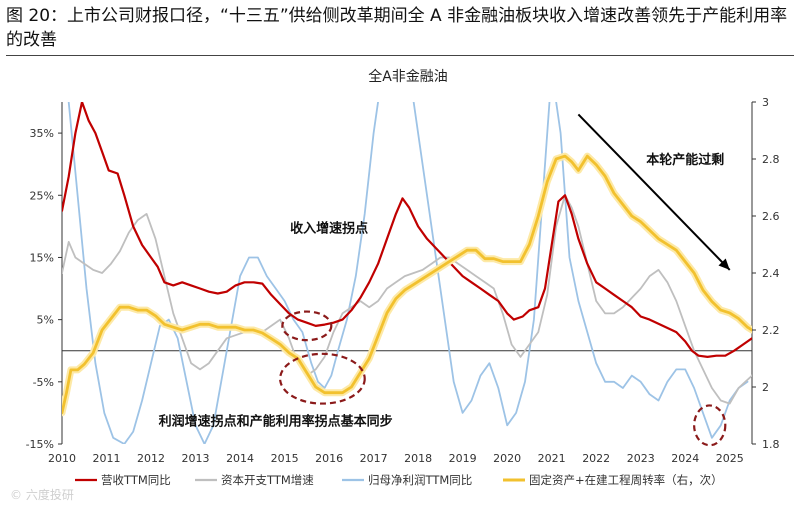 The width and height of the screenshot is (800, 510). Describe the element at coordinates (552, 458) in the screenshot. I see `x-tick-label: 2021` at that location.